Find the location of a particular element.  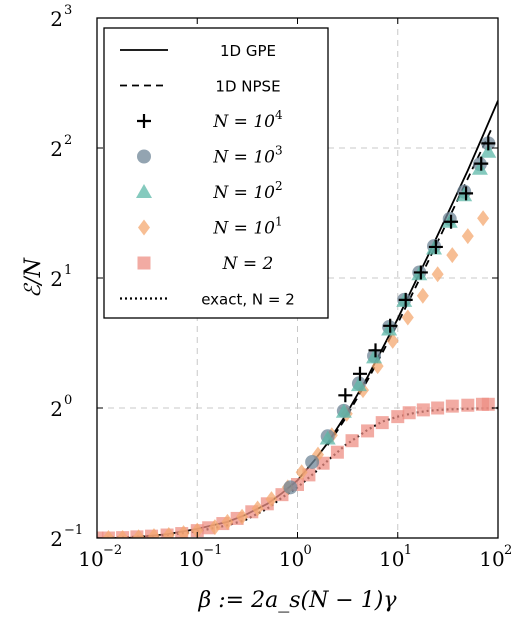

legend-label: N = 2 is located at coordinates (248, 264).